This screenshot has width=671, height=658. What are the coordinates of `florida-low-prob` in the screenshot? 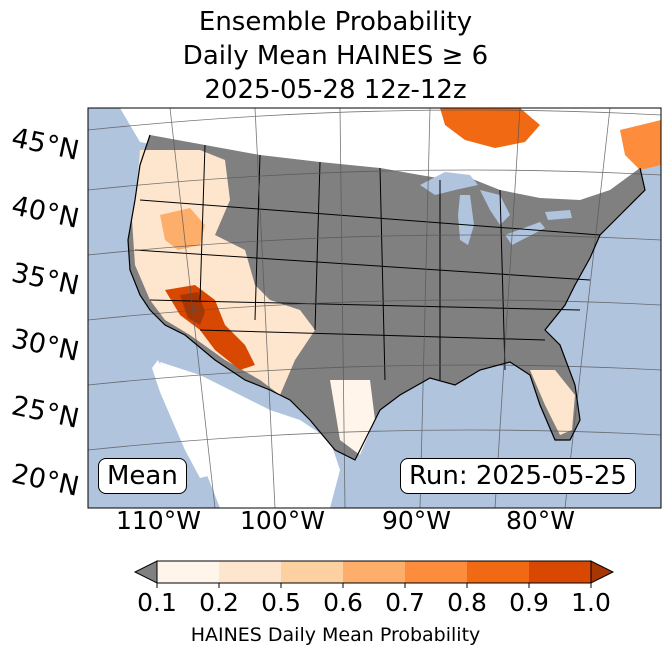 It's located at (552, 402).